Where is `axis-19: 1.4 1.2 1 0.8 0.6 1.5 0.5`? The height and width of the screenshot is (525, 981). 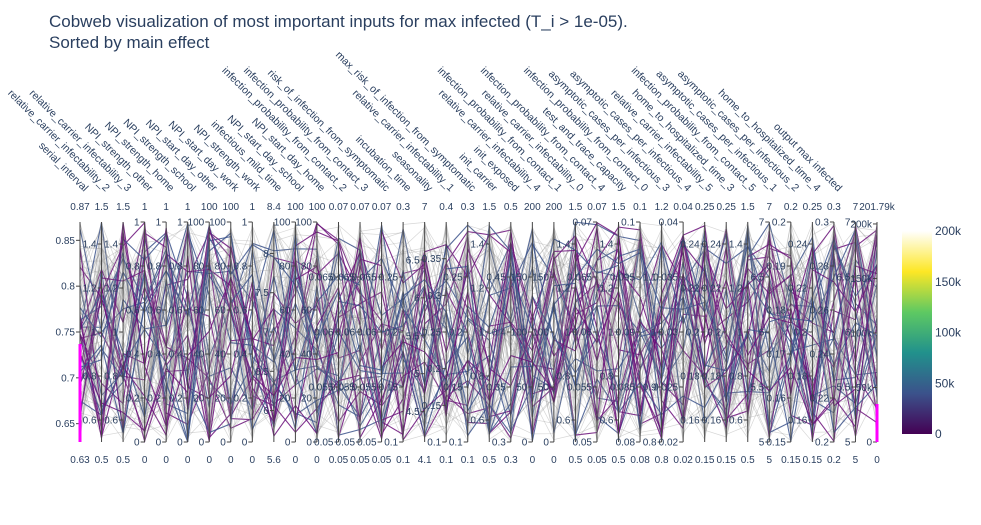
axis-19: 1.4 1.2 1 0.8 0.6 1.5 0.5 is located at coordinates (483, 334).